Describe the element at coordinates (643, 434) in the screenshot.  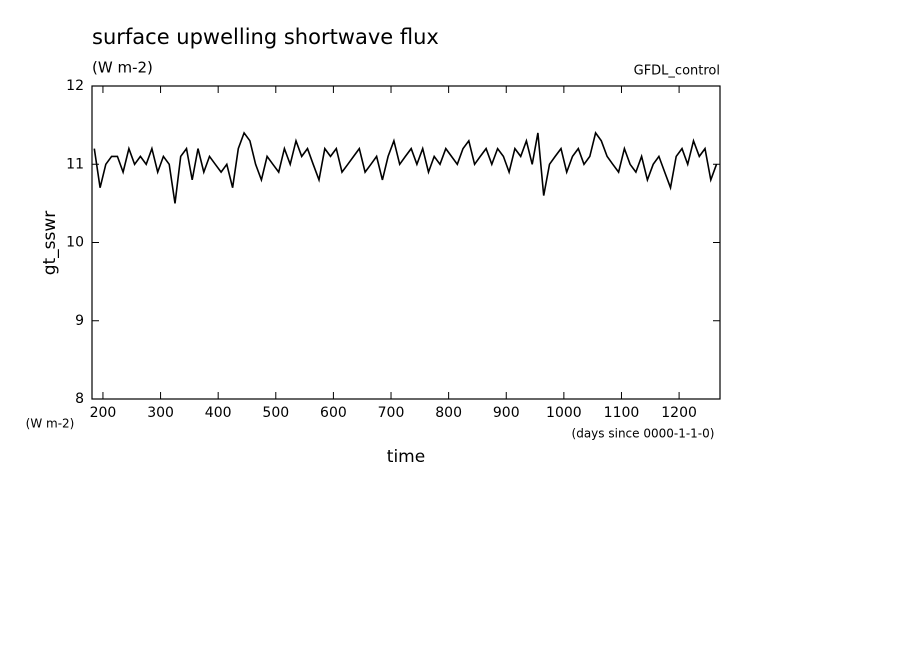
I see `x-units: (days since 0000-1-1-0)` at that location.